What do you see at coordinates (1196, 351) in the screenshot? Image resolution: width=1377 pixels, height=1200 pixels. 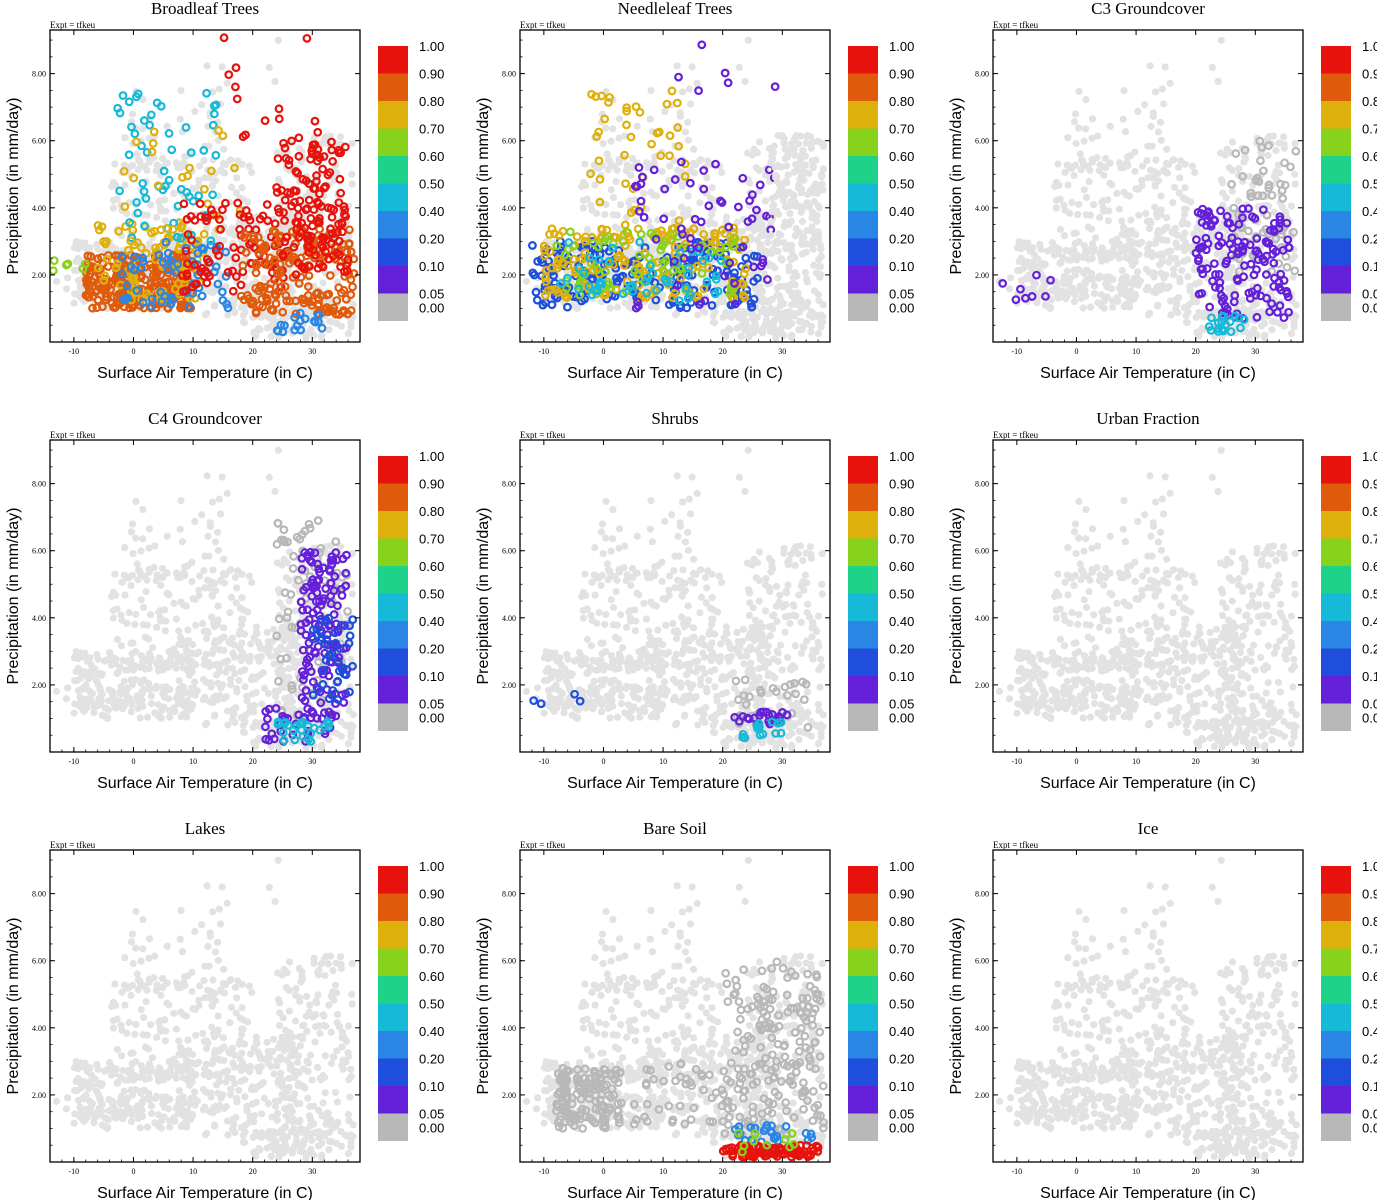 I see `x-tick-label: 20` at bounding box center [1196, 351].